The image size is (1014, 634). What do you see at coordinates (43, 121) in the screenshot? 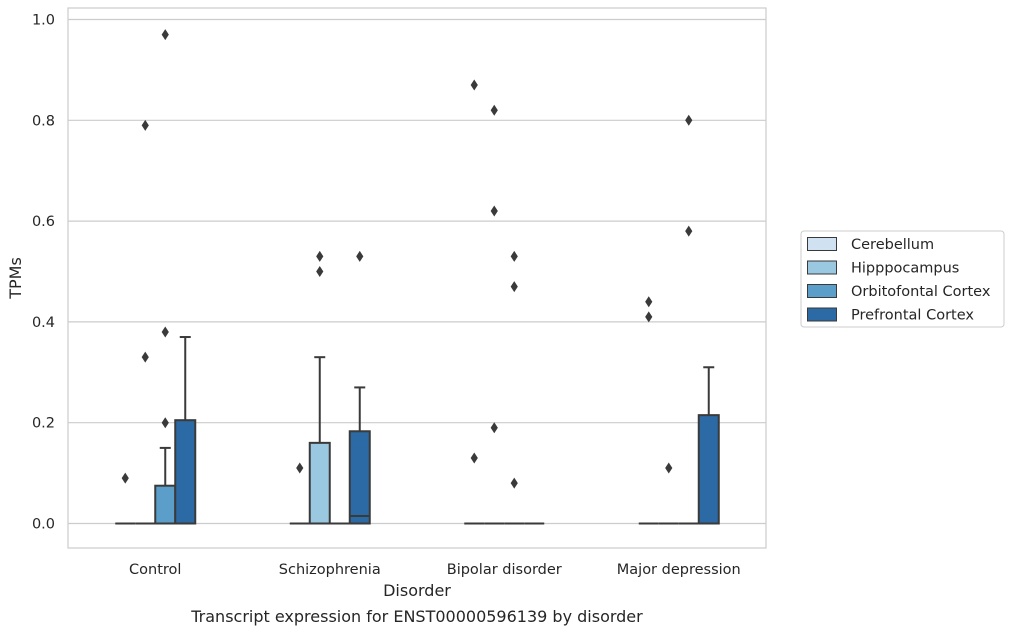
I see `y-tick-label: 0.8` at bounding box center [43, 121].